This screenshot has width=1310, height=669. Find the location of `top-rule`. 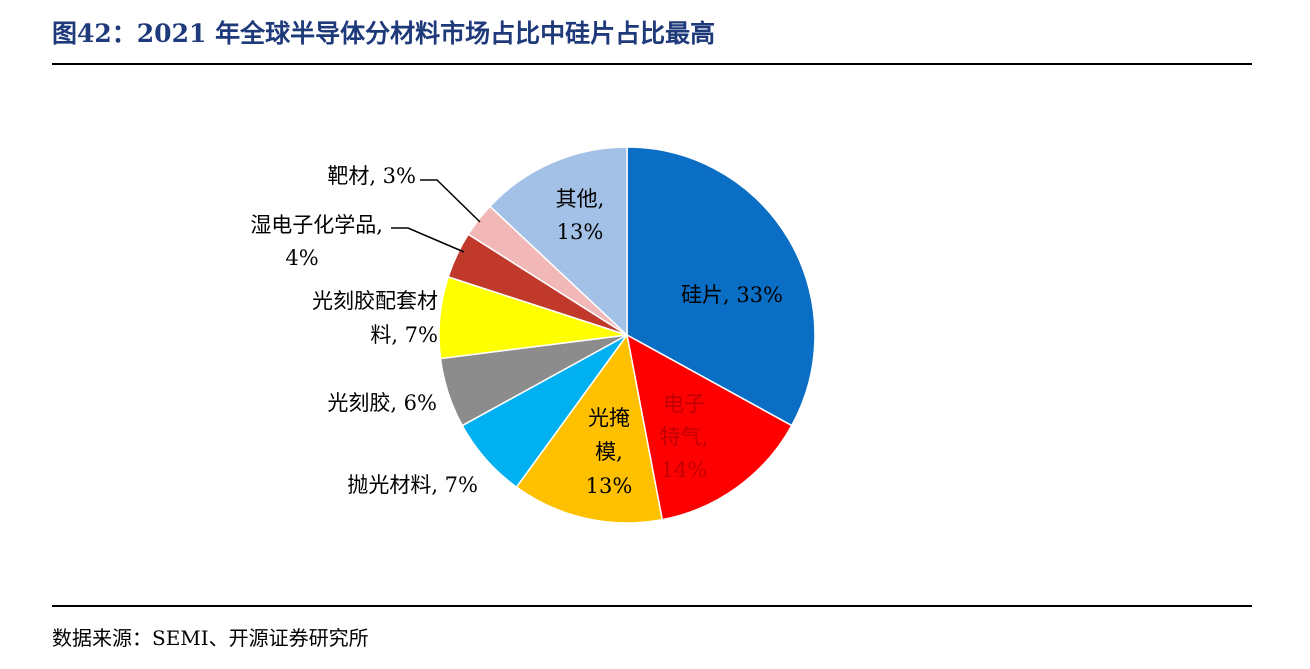

top-rule is located at coordinates (652, 64).